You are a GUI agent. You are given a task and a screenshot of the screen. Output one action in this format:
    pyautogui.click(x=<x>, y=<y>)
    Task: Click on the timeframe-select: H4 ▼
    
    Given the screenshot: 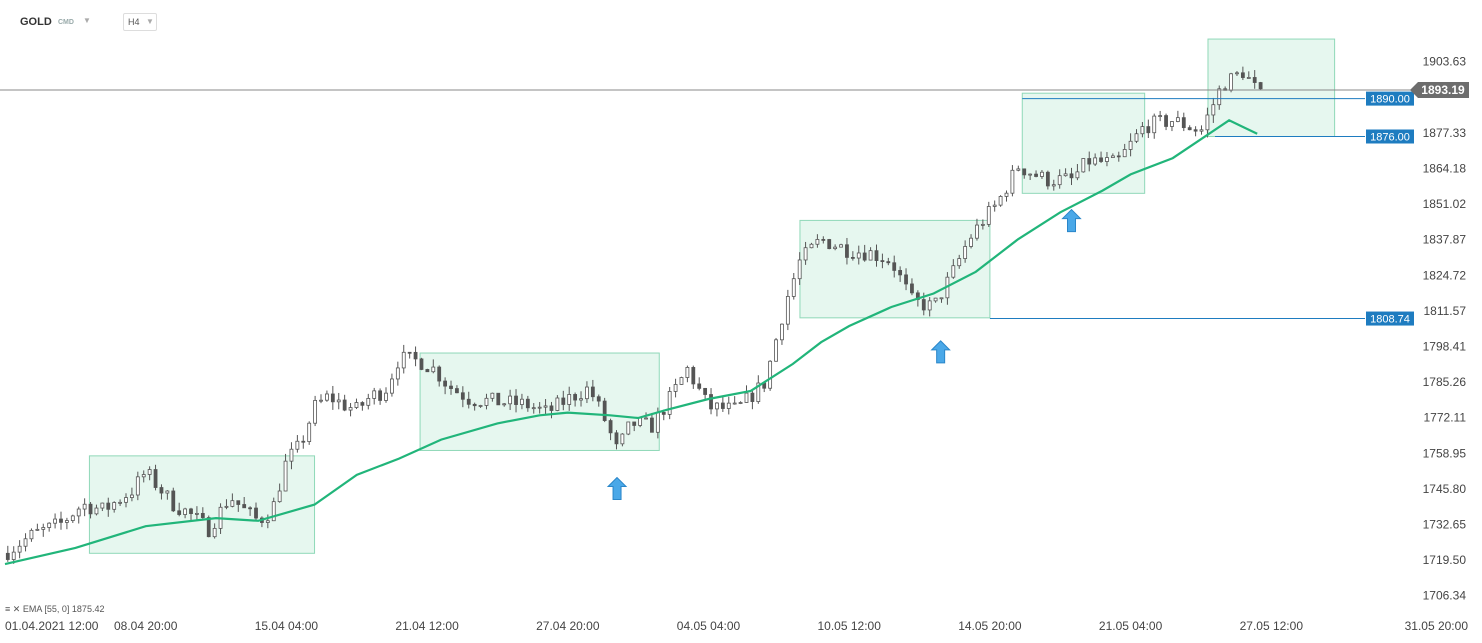 What is the action you would take?
    pyautogui.click(x=140, y=22)
    